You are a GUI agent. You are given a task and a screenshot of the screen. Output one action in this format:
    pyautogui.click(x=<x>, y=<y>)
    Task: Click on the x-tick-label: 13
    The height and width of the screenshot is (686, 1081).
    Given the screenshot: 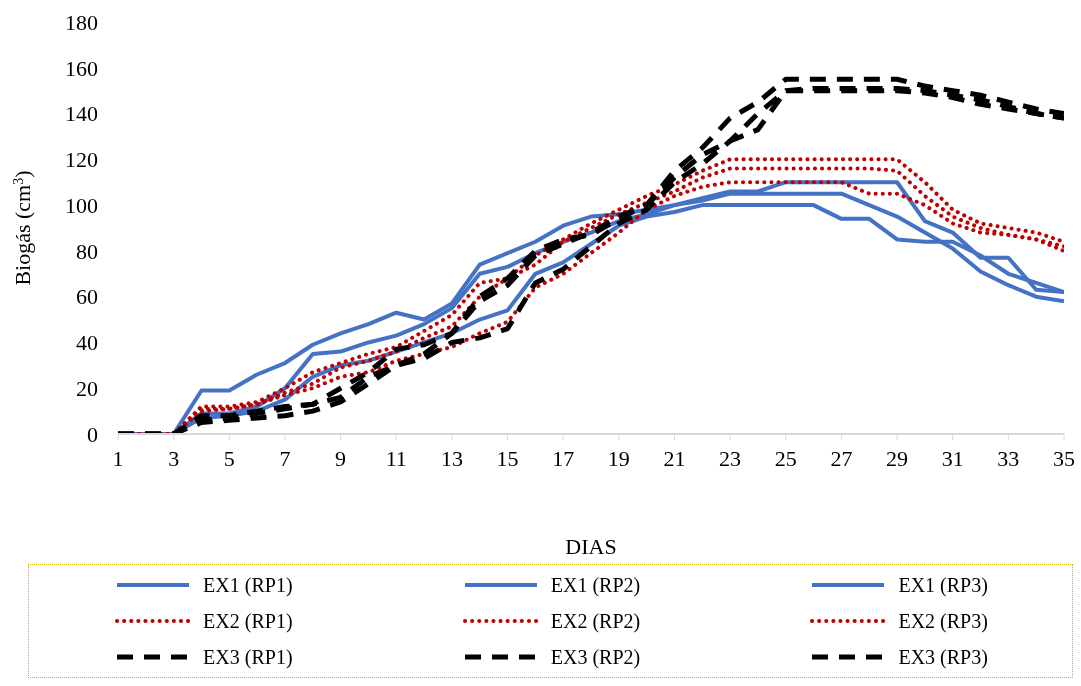 What is the action you would take?
    pyautogui.click(x=451, y=458)
    